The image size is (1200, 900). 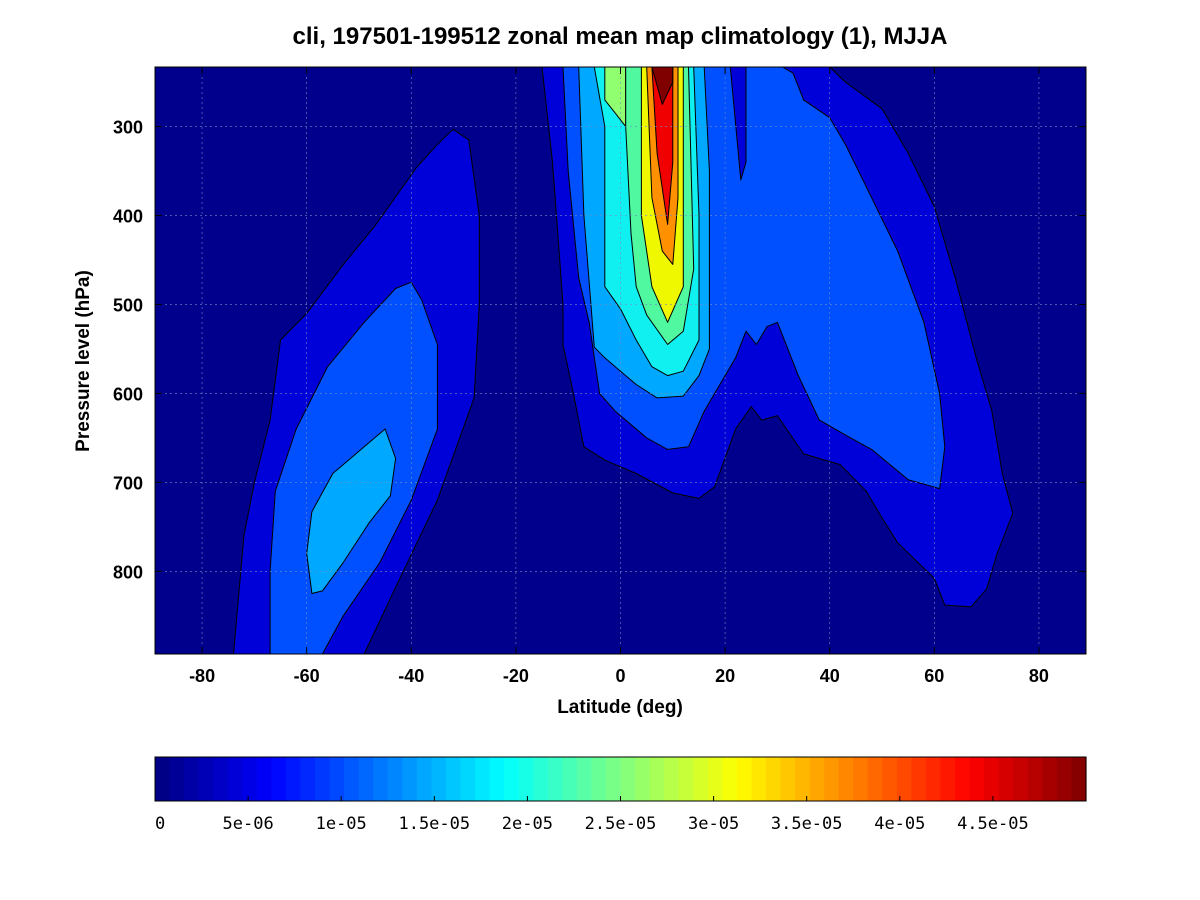 I want to click on colorbar, so click(x=621, y=779).